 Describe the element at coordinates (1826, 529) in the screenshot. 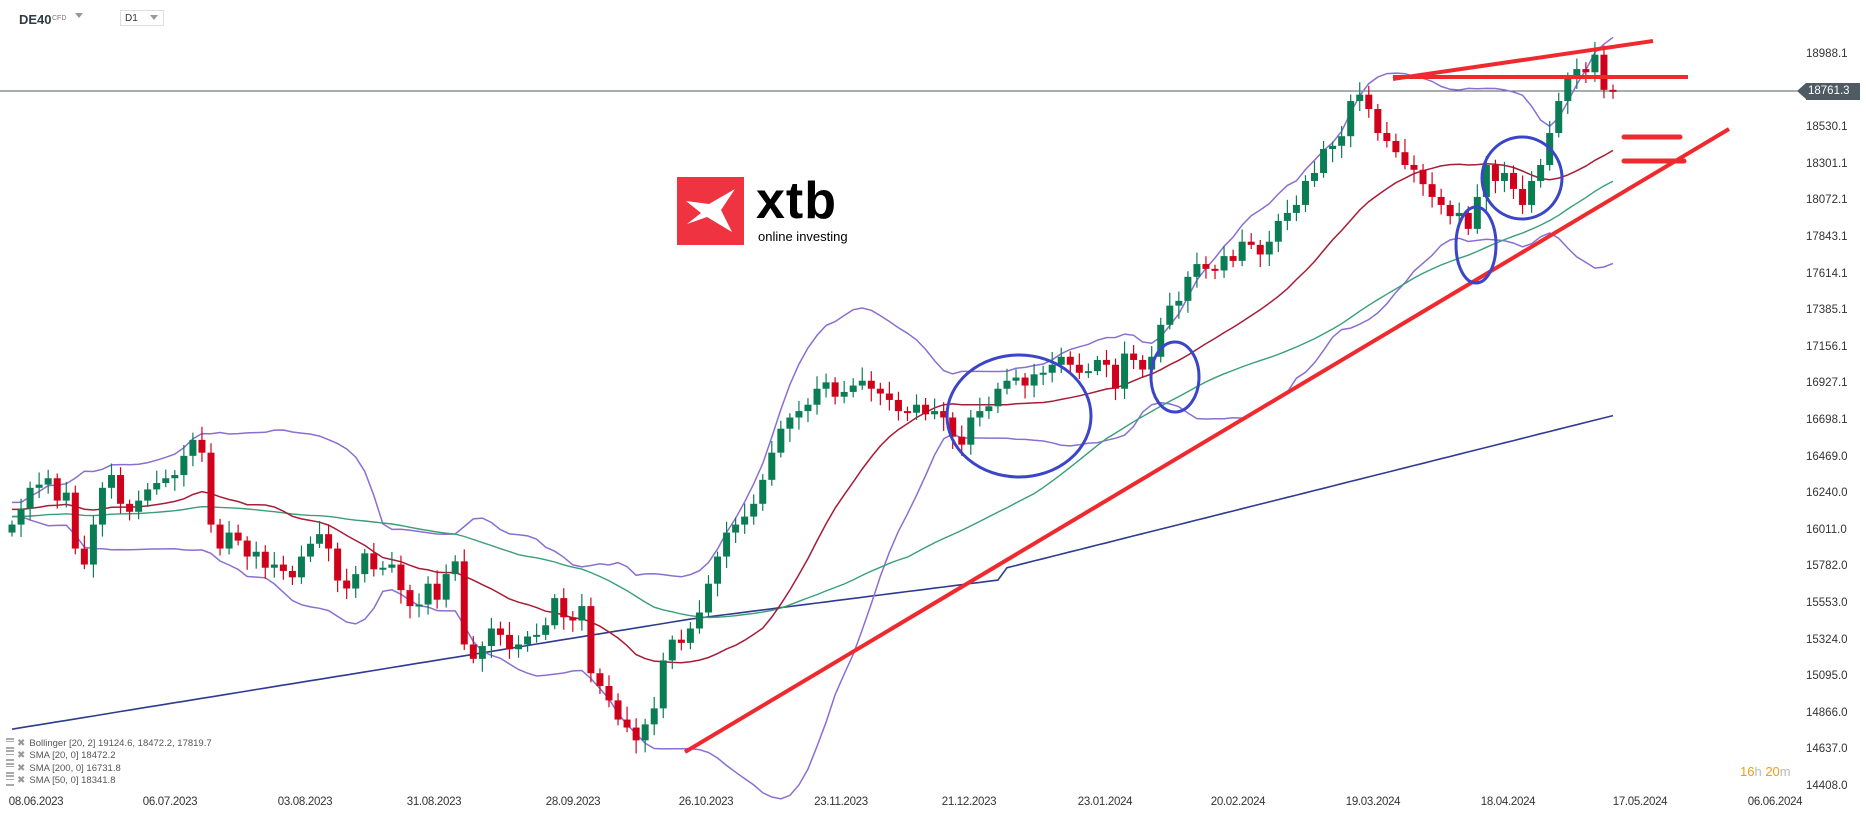

I see `price-axis-label: 16011.0` at that location.